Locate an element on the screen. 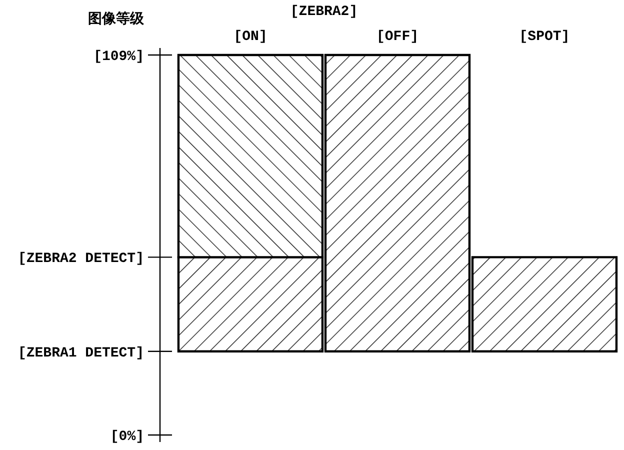 The width and height of the screenshot is (624, 450). y-tick-label: [ZEBRA1 DETECT] is located at coordinates (81, 353).